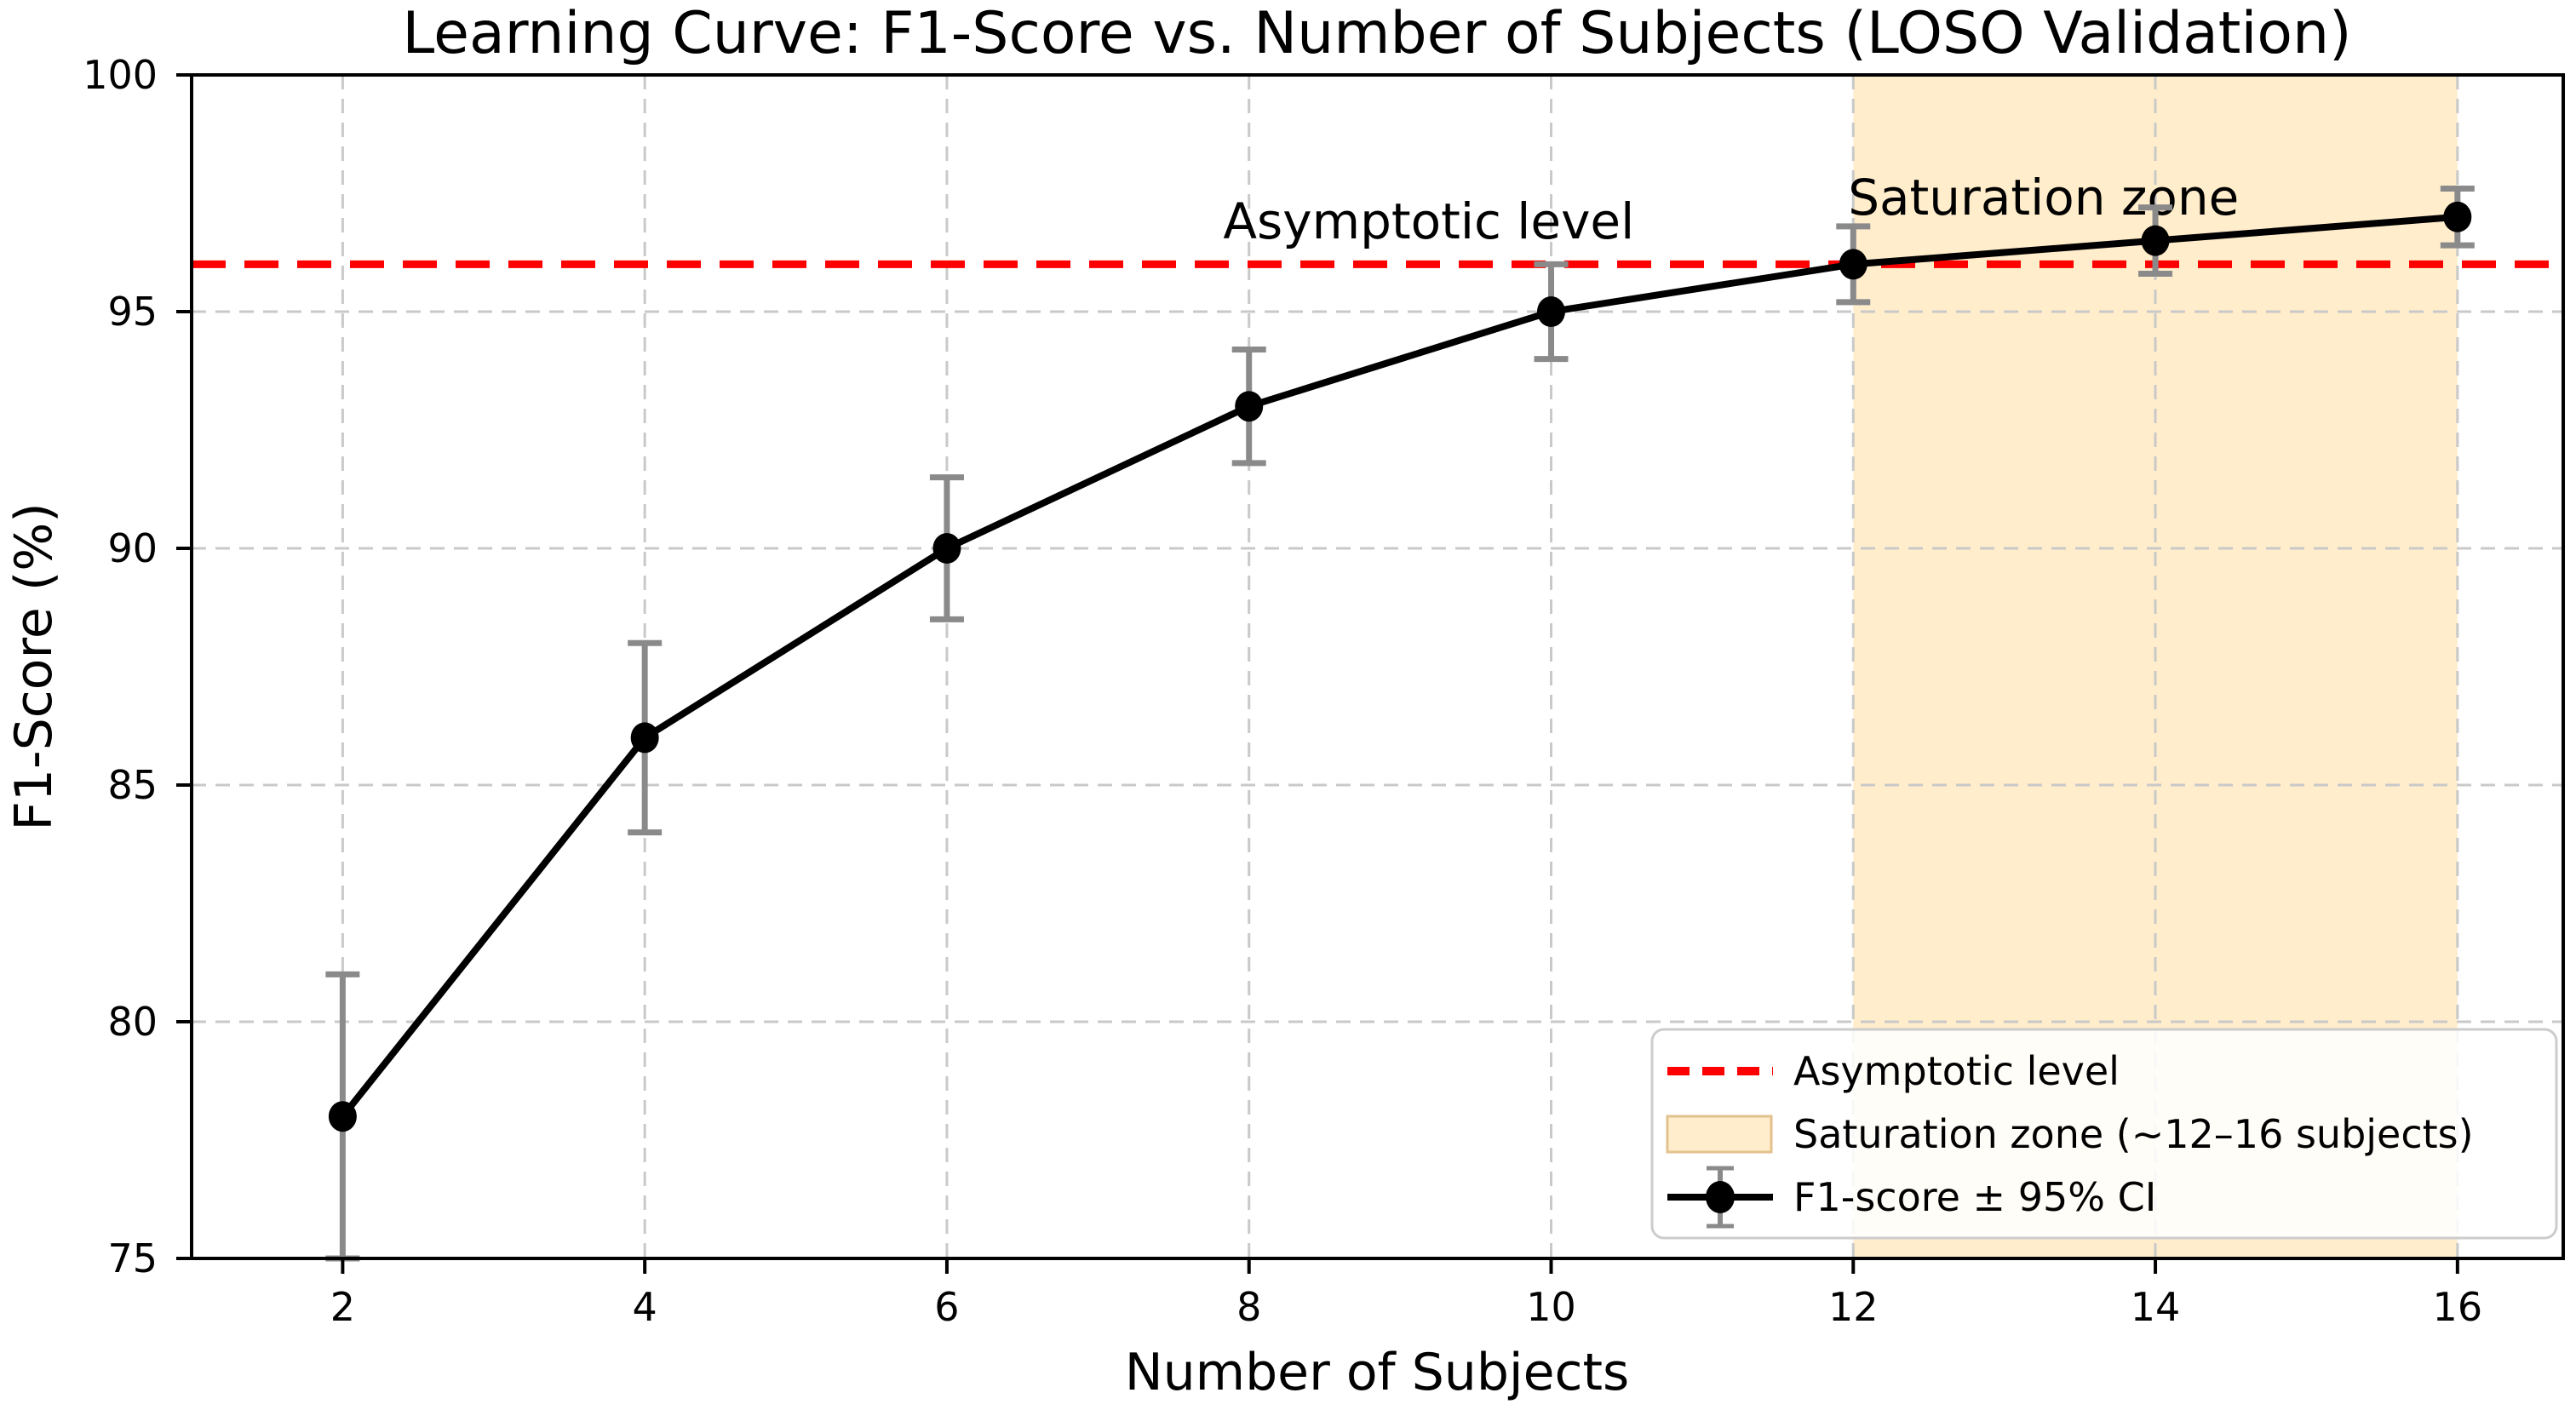  I want to click on legend-box, so click(2104, 1134).